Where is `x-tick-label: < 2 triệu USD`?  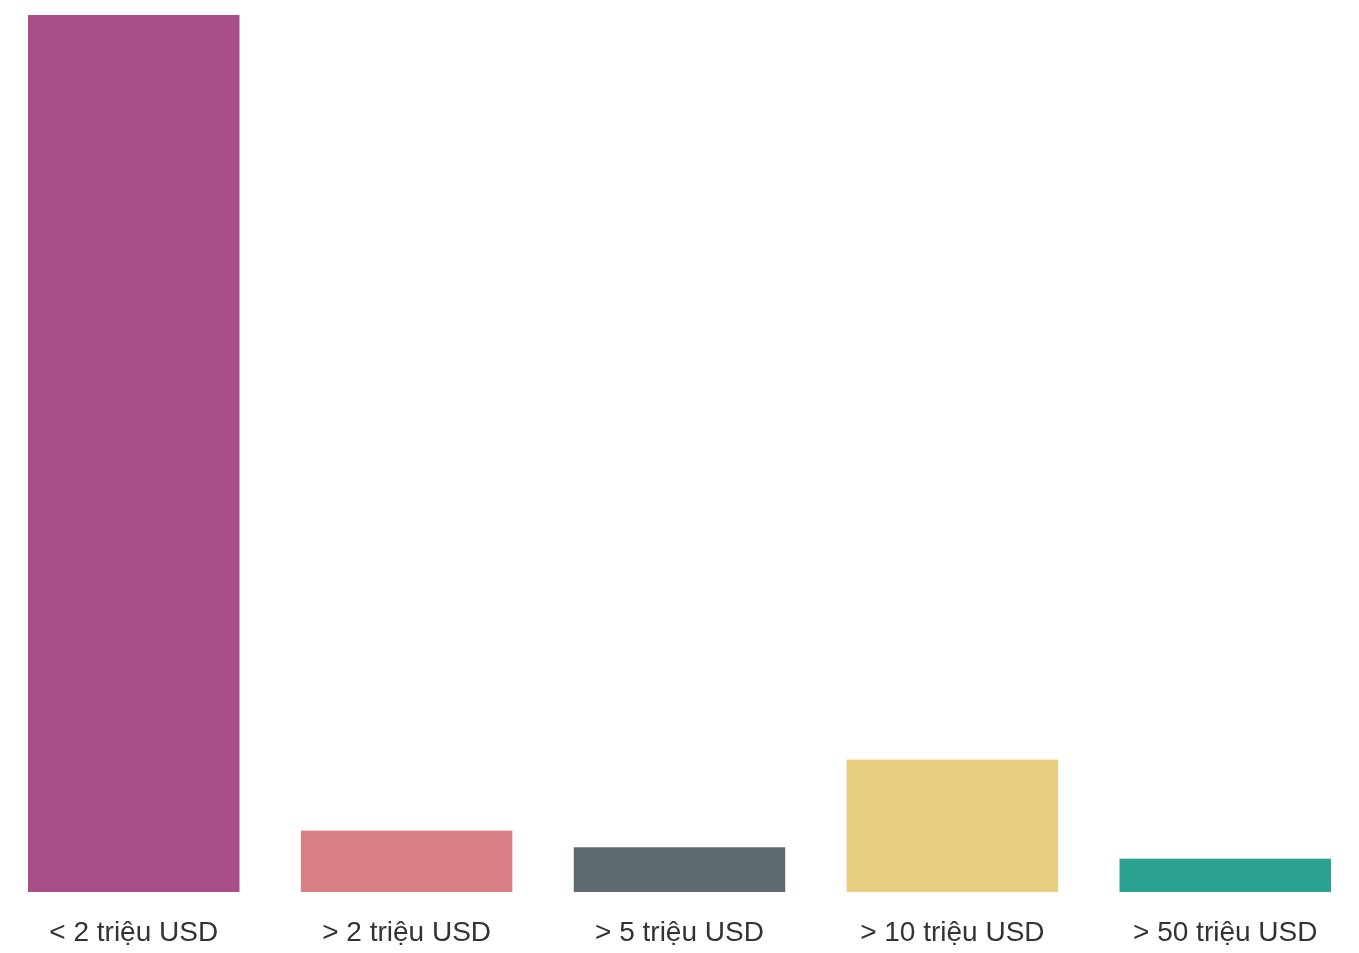
x-tick-label: < 2 triệu USD is located at coordinates (134, 931).